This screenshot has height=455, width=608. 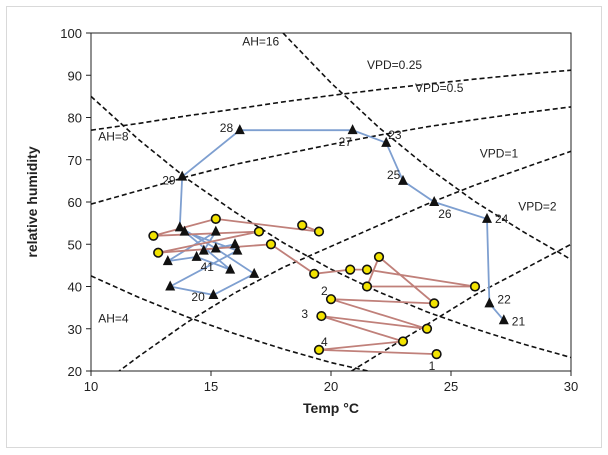 I want to click on point-label: 22, so click(x=504, y=299).